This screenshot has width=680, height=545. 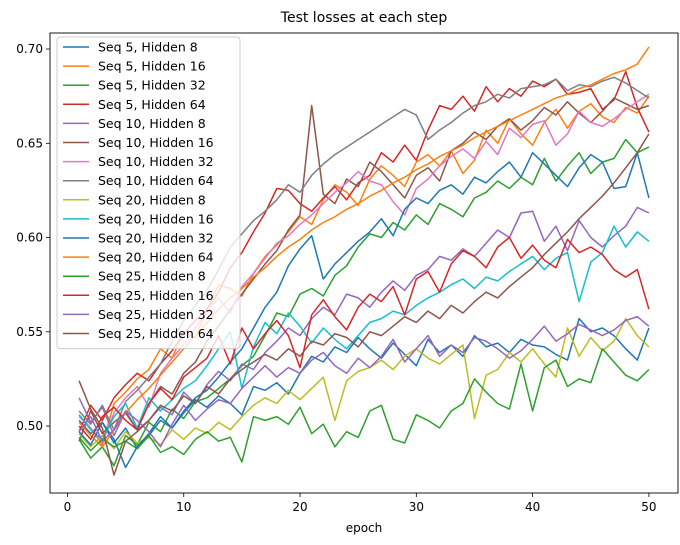 I want to click on y-tick-label-0: 0.50, so click(x=29, y=426).